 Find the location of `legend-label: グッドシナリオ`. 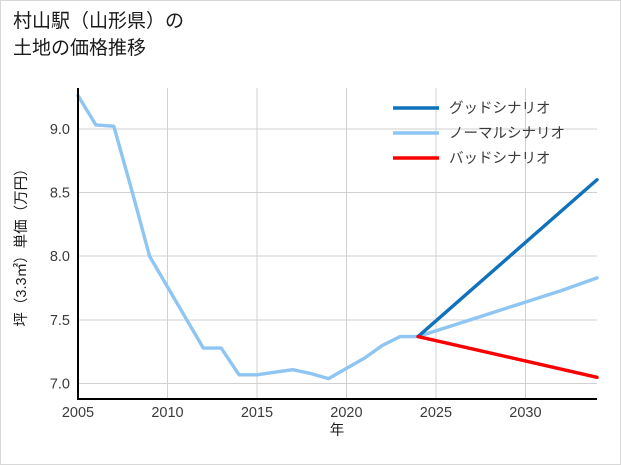

legend-label: グッドシナリオ is located at coordinates (500, 108).